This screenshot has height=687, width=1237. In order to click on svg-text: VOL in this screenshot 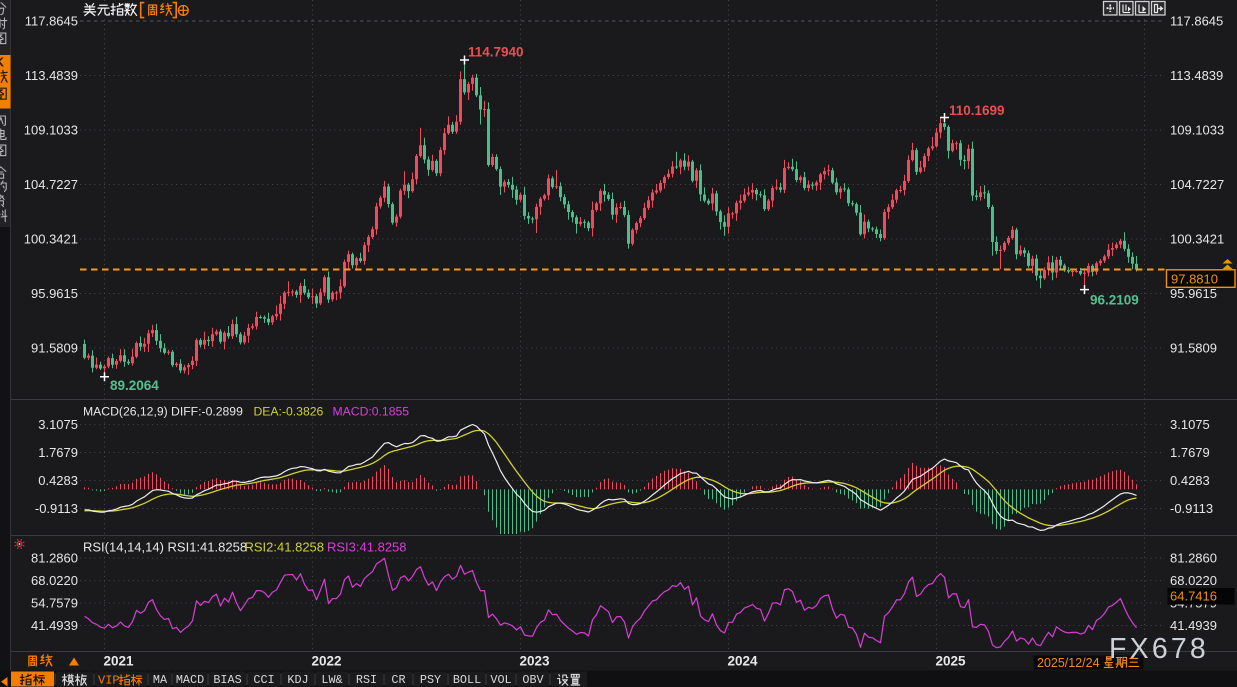, I will do `click(500, 680)`.